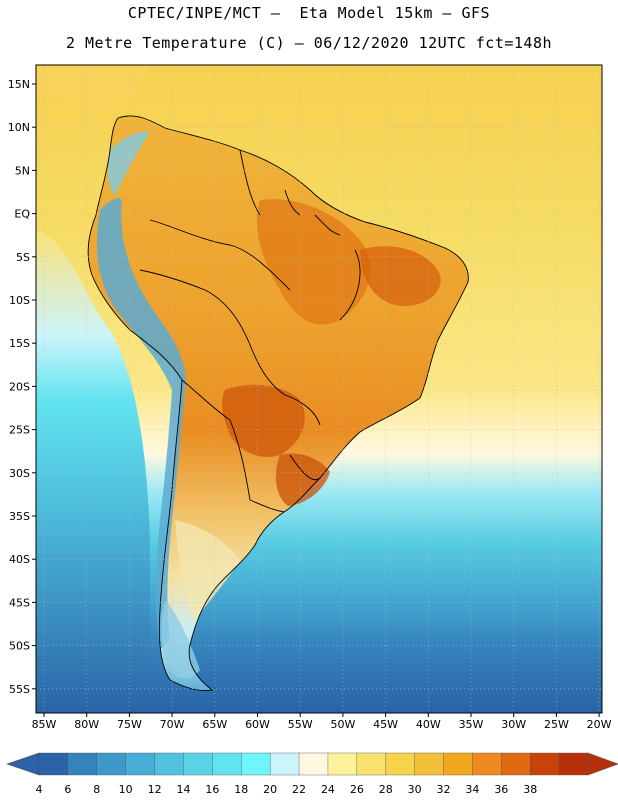  What do you see at coordinates (342, 724) in the screenshot?
I see `lon-label: 50W` at bounding box center [342, 724].